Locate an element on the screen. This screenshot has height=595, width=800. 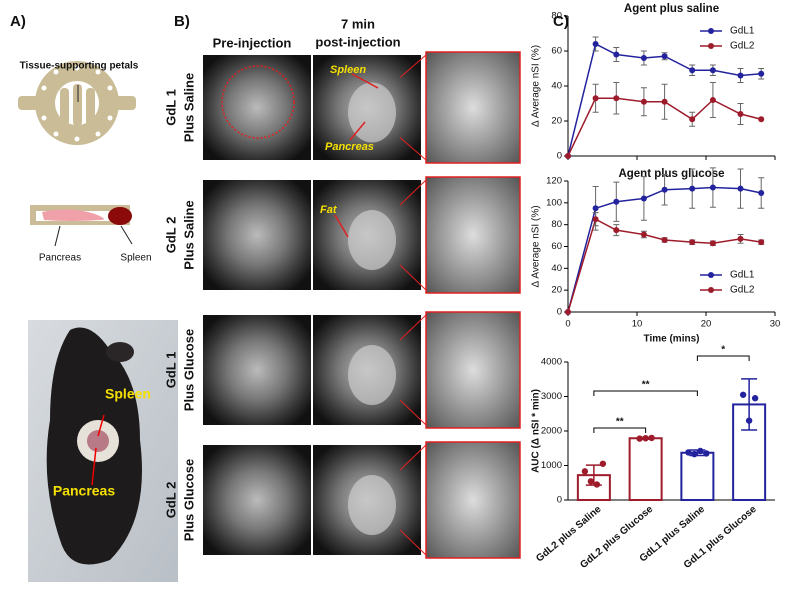
chart-title: Agent plus glucose is located at coordinates (671, 174).